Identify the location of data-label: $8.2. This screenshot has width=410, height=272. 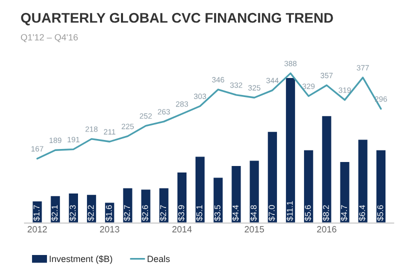
(326, 213).